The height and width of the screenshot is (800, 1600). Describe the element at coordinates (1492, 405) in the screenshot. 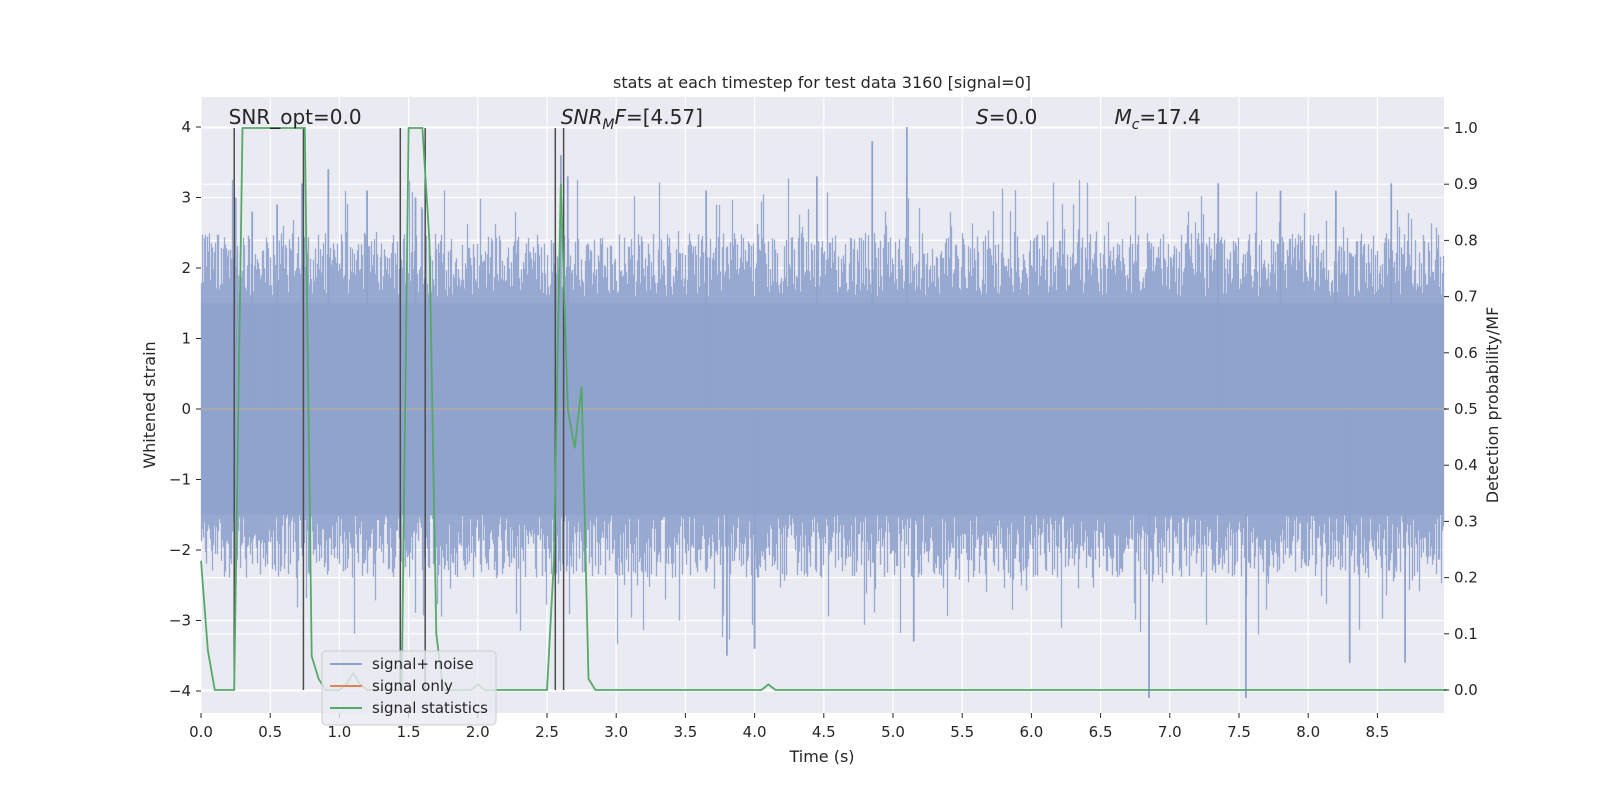

I see `y-right-axis-label: Detection probability/MF` at that location.